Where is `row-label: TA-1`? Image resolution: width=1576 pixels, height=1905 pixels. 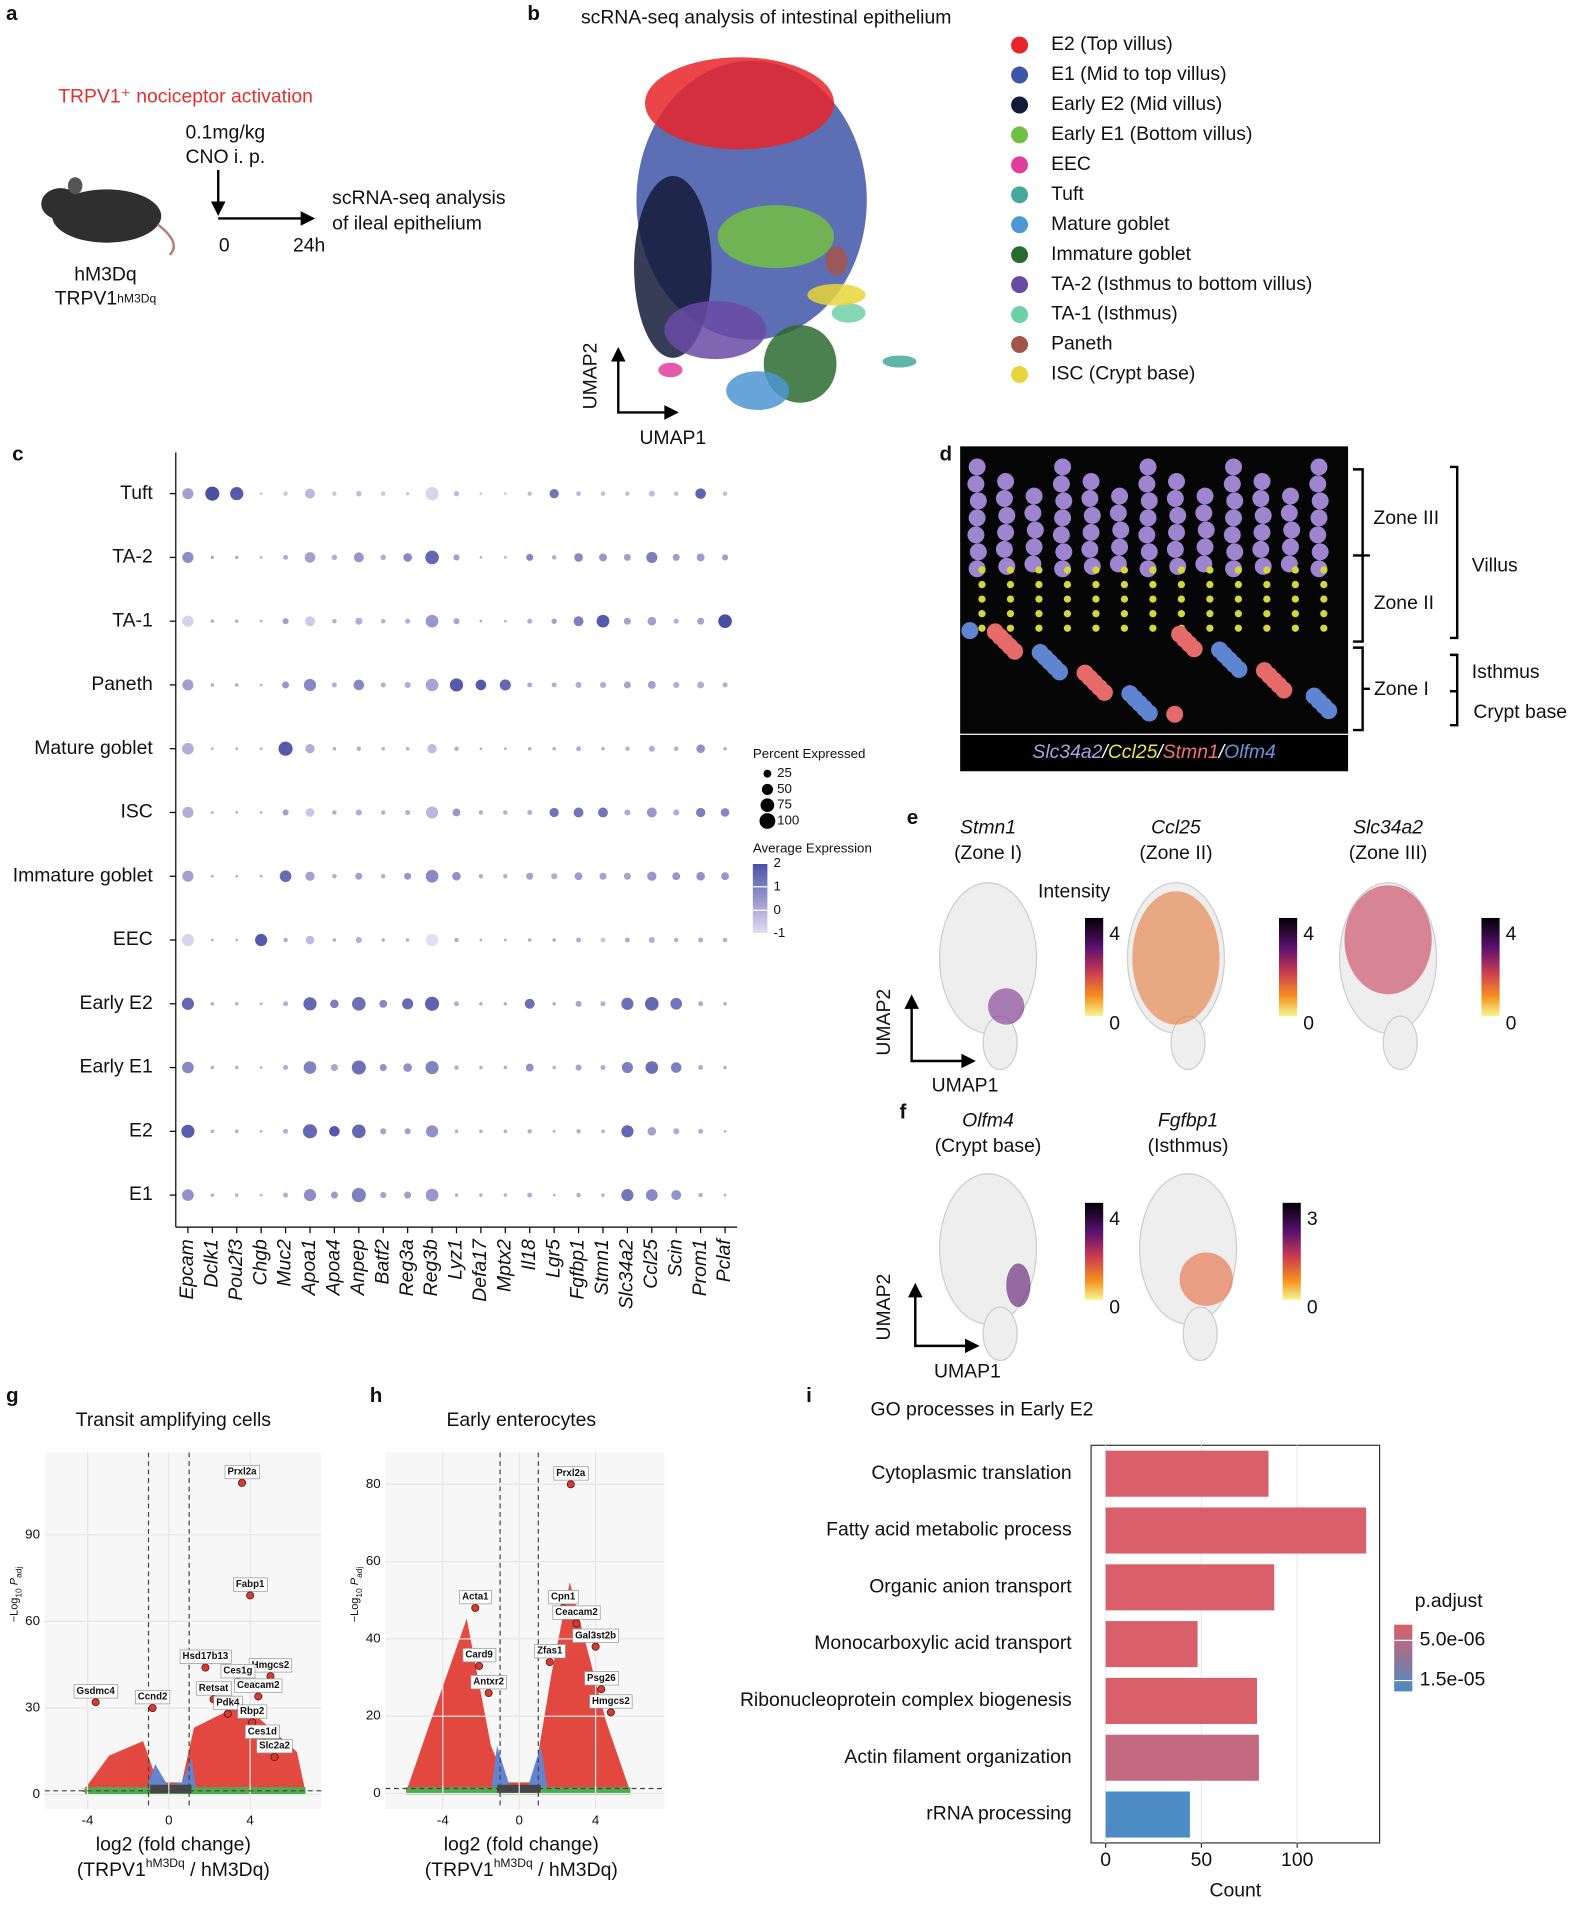
row-label: TA-1 is located at coordinates (132, 620).